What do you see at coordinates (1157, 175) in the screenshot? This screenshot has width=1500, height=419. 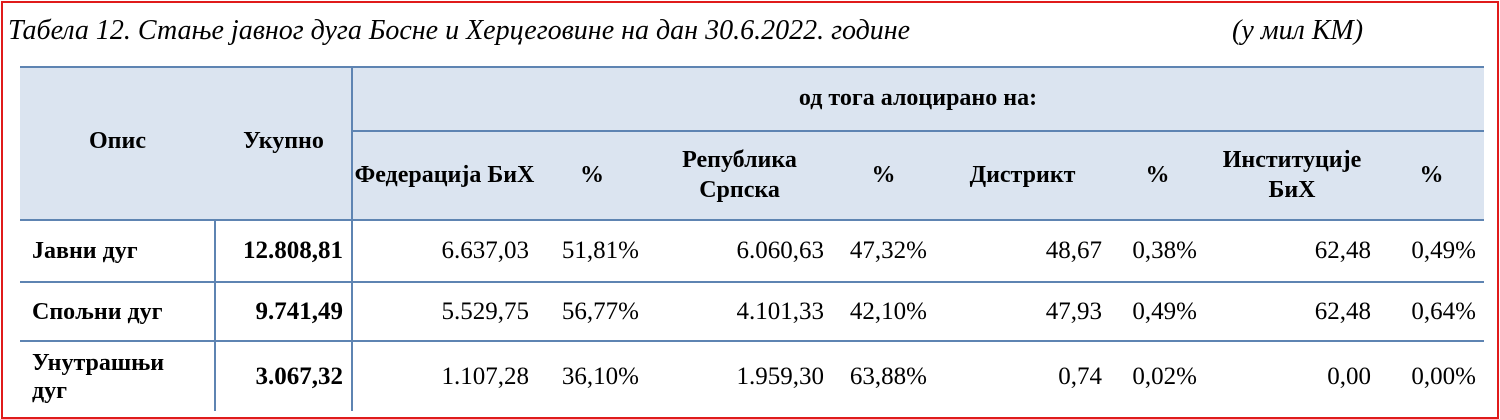 I see `header-district-pct: %` at bounding box center [1157, 175].